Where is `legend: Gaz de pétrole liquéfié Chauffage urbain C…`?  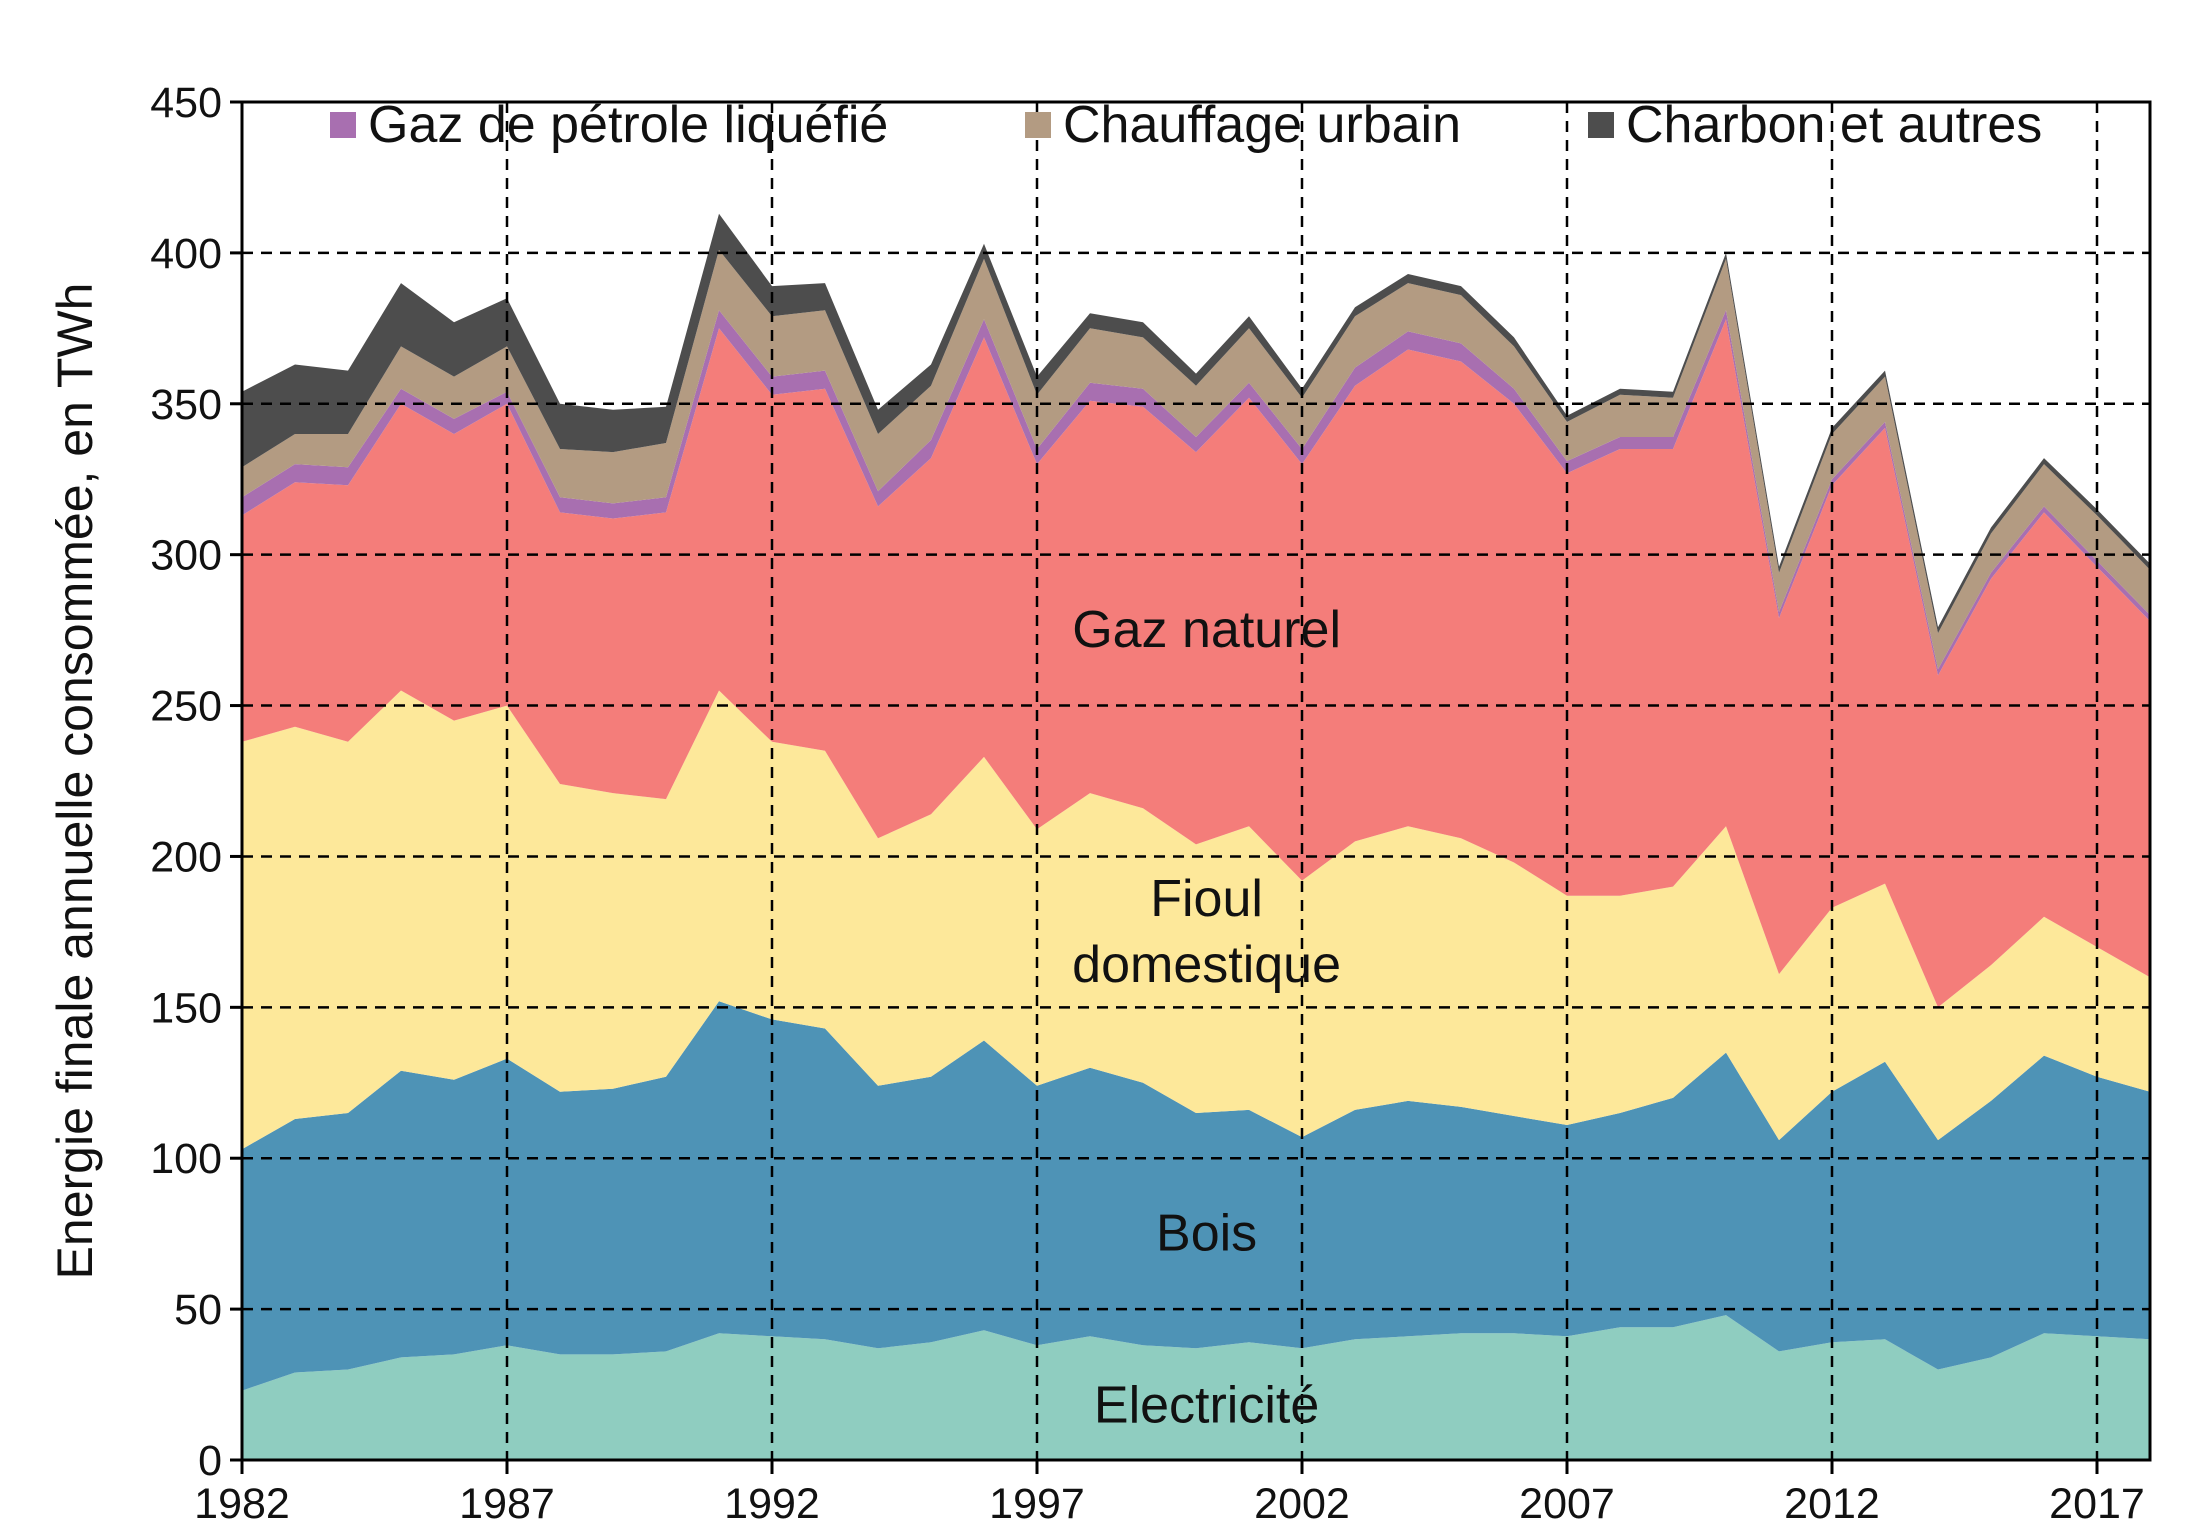 legend: Gaz de pétrole liquéfié Chauffage urbain C… is located at coordinates (1186, 125).